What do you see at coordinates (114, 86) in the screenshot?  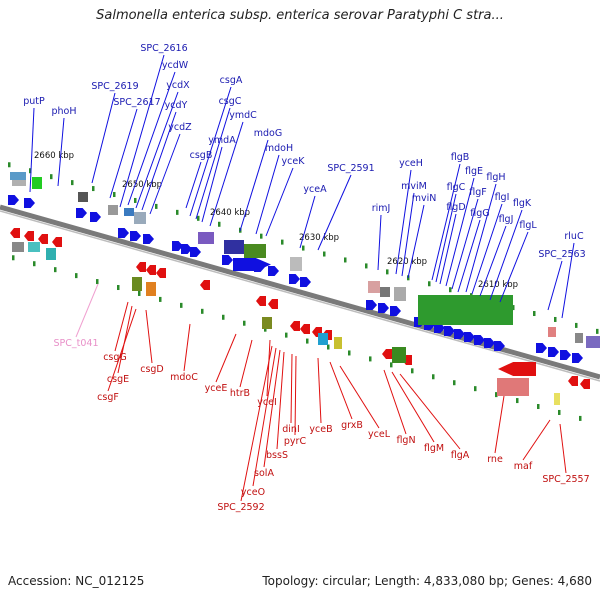 I see `gene-label-spc-2619: SPC_2619` at bounding box center [114, 86].